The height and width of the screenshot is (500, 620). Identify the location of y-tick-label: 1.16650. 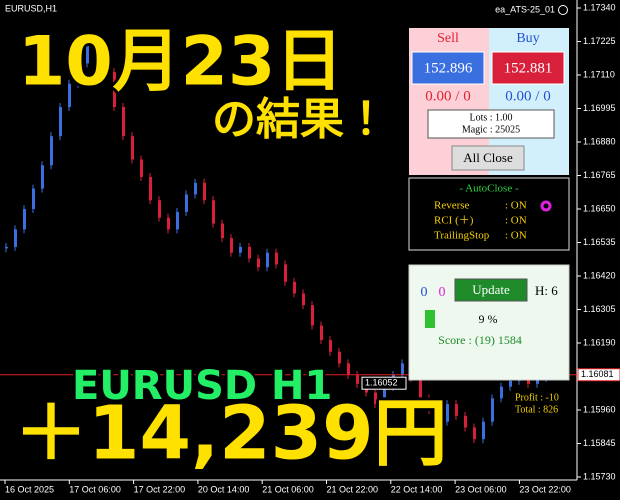
(599, 208).